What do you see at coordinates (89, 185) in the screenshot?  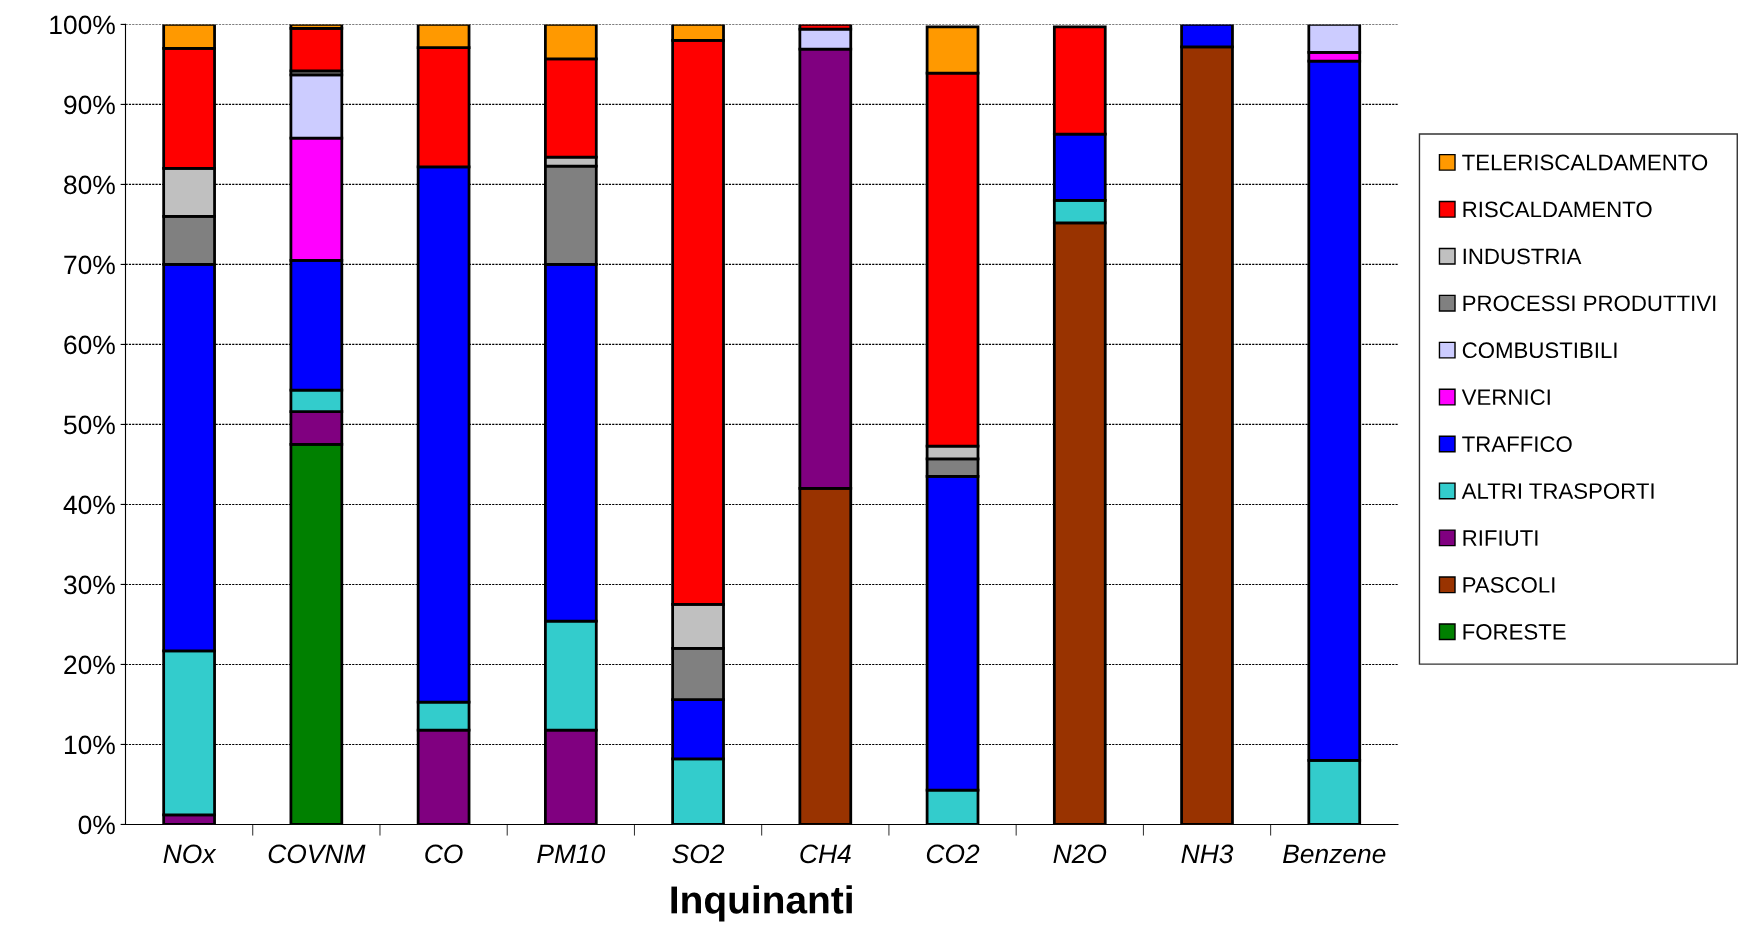 I see `y-tick-label: 80%` at bounding box center [89, 185].